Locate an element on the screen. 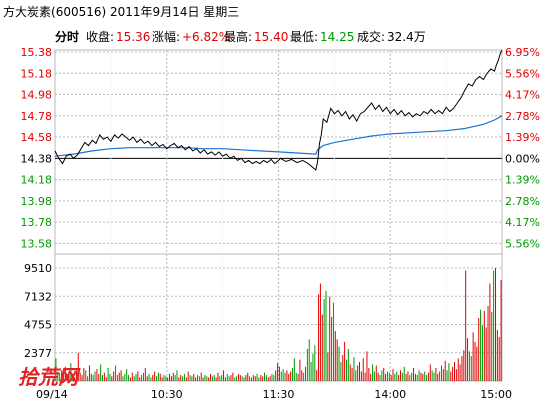 This screenshot has height=406, width=554. price-tick-label: 13.78 is located at coordinates (37, 222).